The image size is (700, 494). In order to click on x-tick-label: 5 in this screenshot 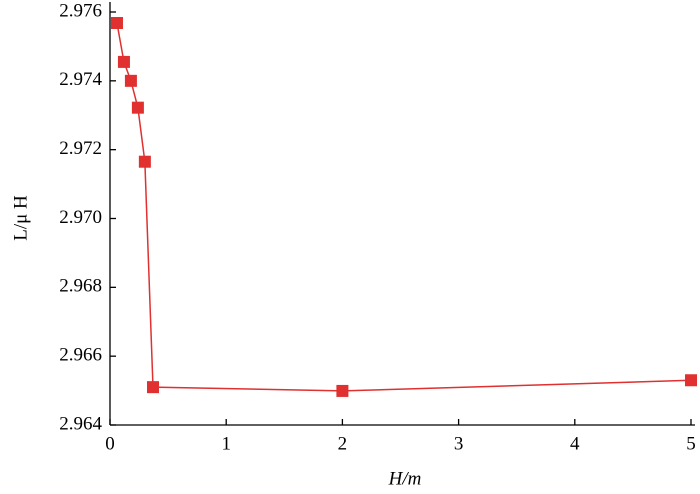, I will do `click(691, 443)`.